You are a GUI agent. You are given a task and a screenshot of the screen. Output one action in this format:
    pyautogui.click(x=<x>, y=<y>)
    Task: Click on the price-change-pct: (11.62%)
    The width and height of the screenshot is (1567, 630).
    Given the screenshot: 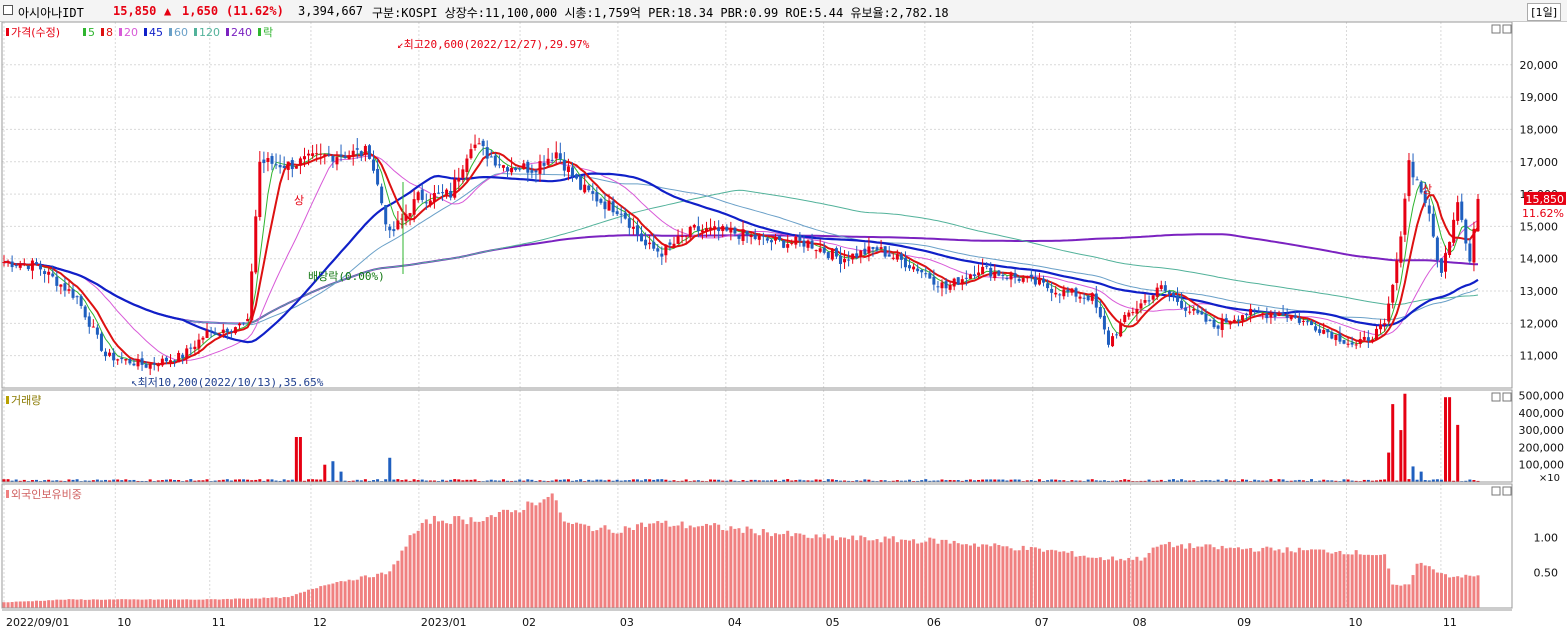 What is the action you would take?
    pyautogui.click(x=255, y=11)
    